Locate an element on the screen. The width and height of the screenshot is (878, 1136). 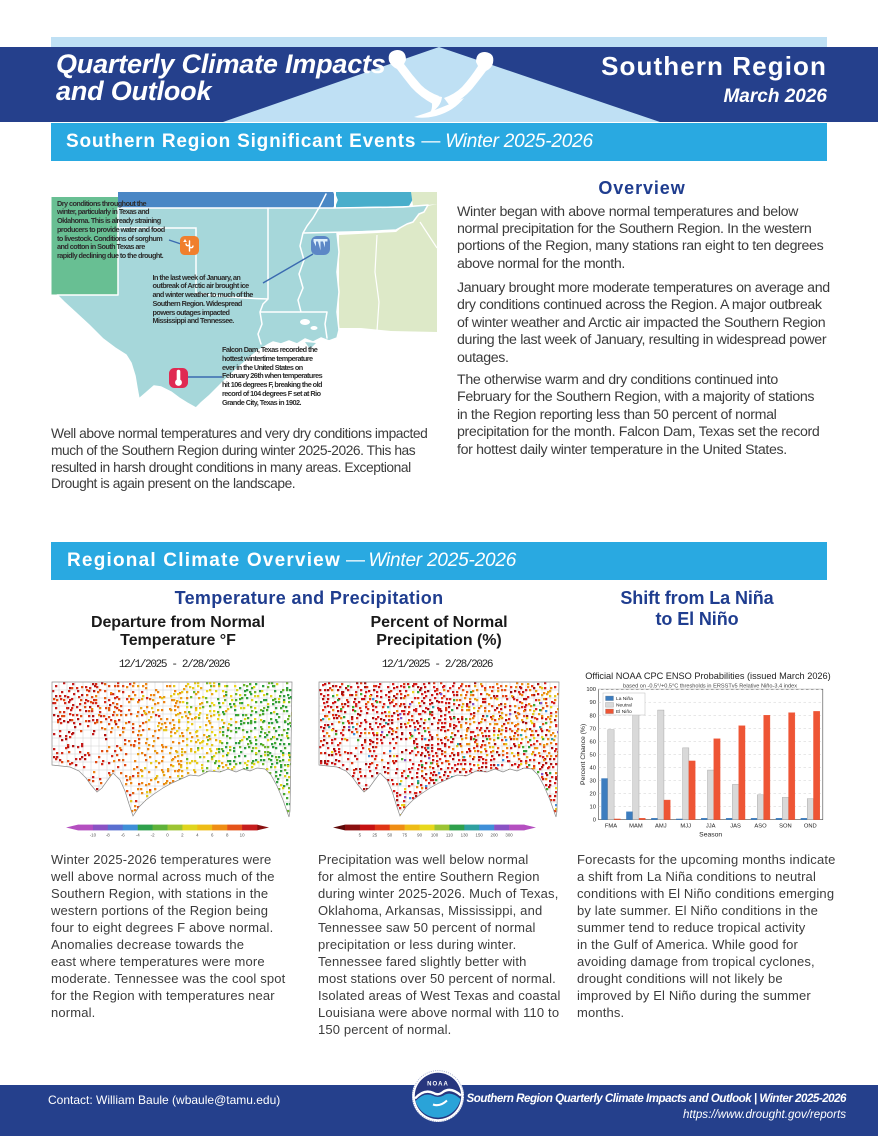
svg-text: La Niña is located at coordinates (624, 699).